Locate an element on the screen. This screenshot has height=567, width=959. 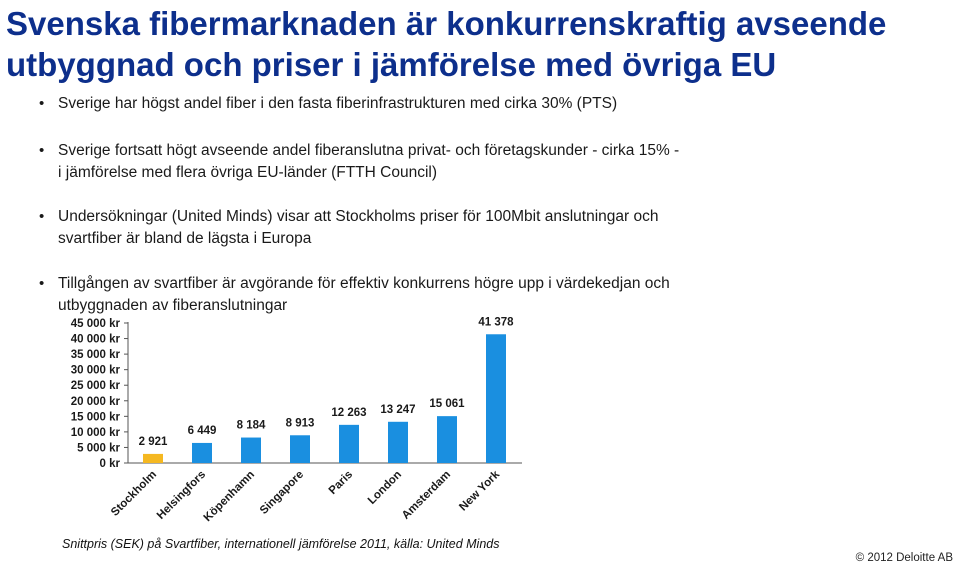
category-label: London is located at coordinates (385, 488).